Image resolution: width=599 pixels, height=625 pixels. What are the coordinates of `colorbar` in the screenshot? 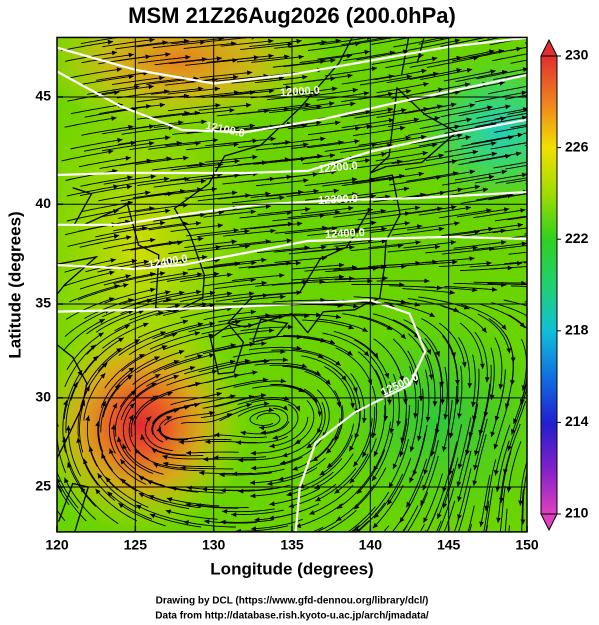 It's located at (549, 285).